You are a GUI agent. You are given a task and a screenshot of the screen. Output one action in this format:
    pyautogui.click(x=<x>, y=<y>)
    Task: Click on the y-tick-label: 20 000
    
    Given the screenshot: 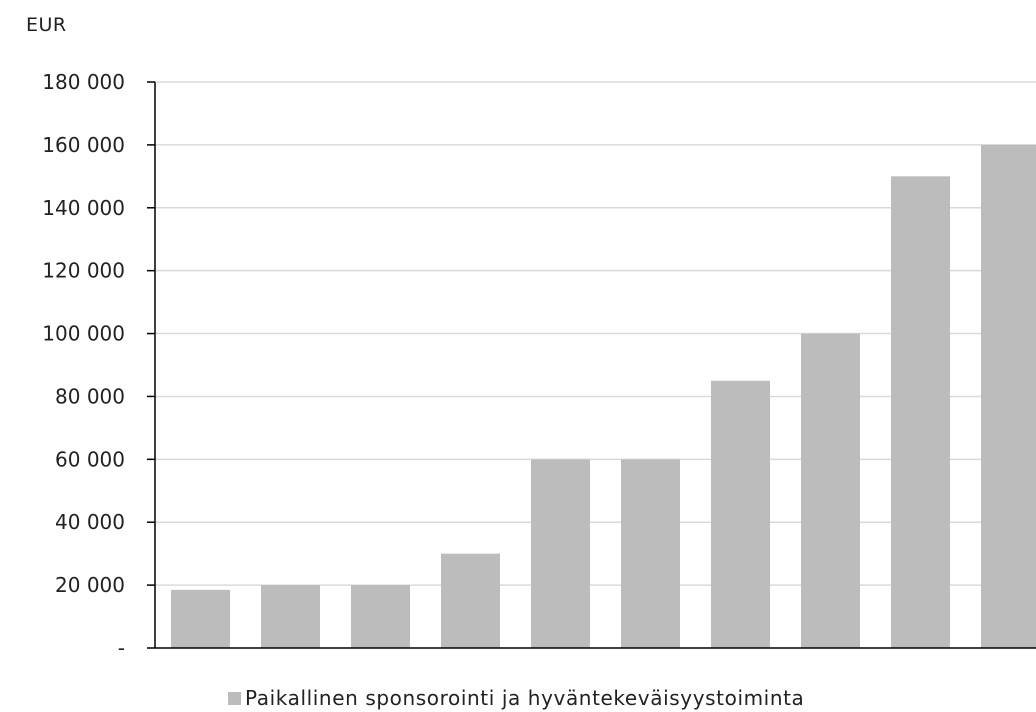 What is the action you would take?
    pyautogui.click(x=90, y=585)
    